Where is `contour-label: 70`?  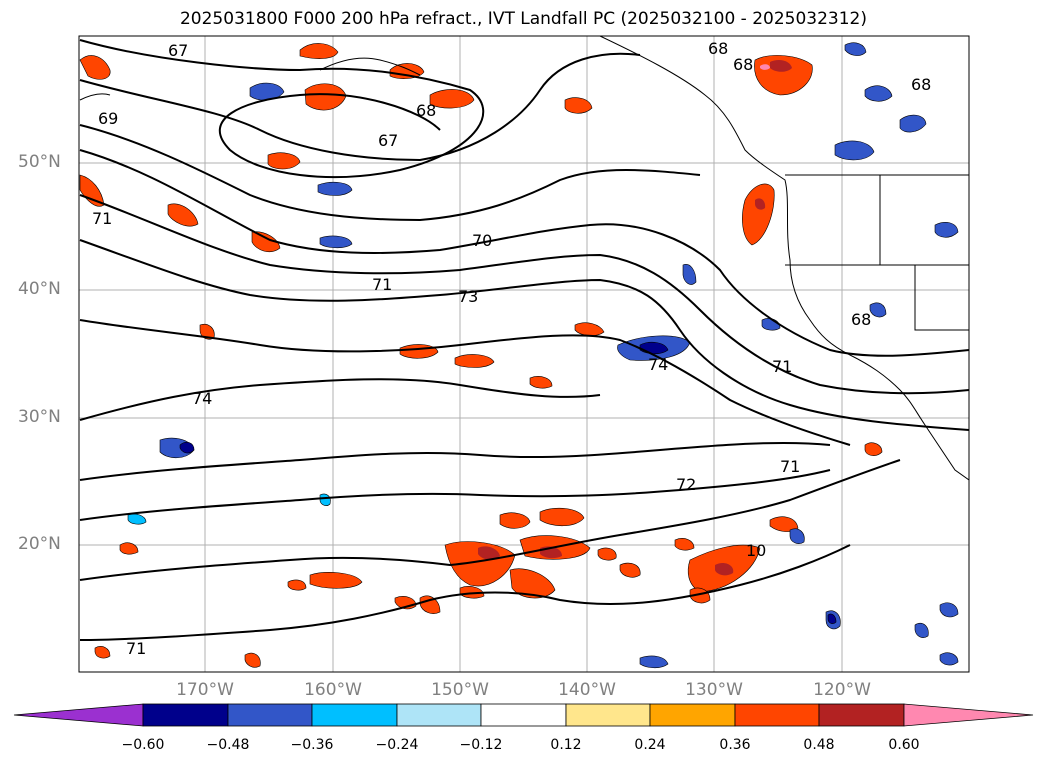
contour-label: 70 is located at coordinates (482, 240).